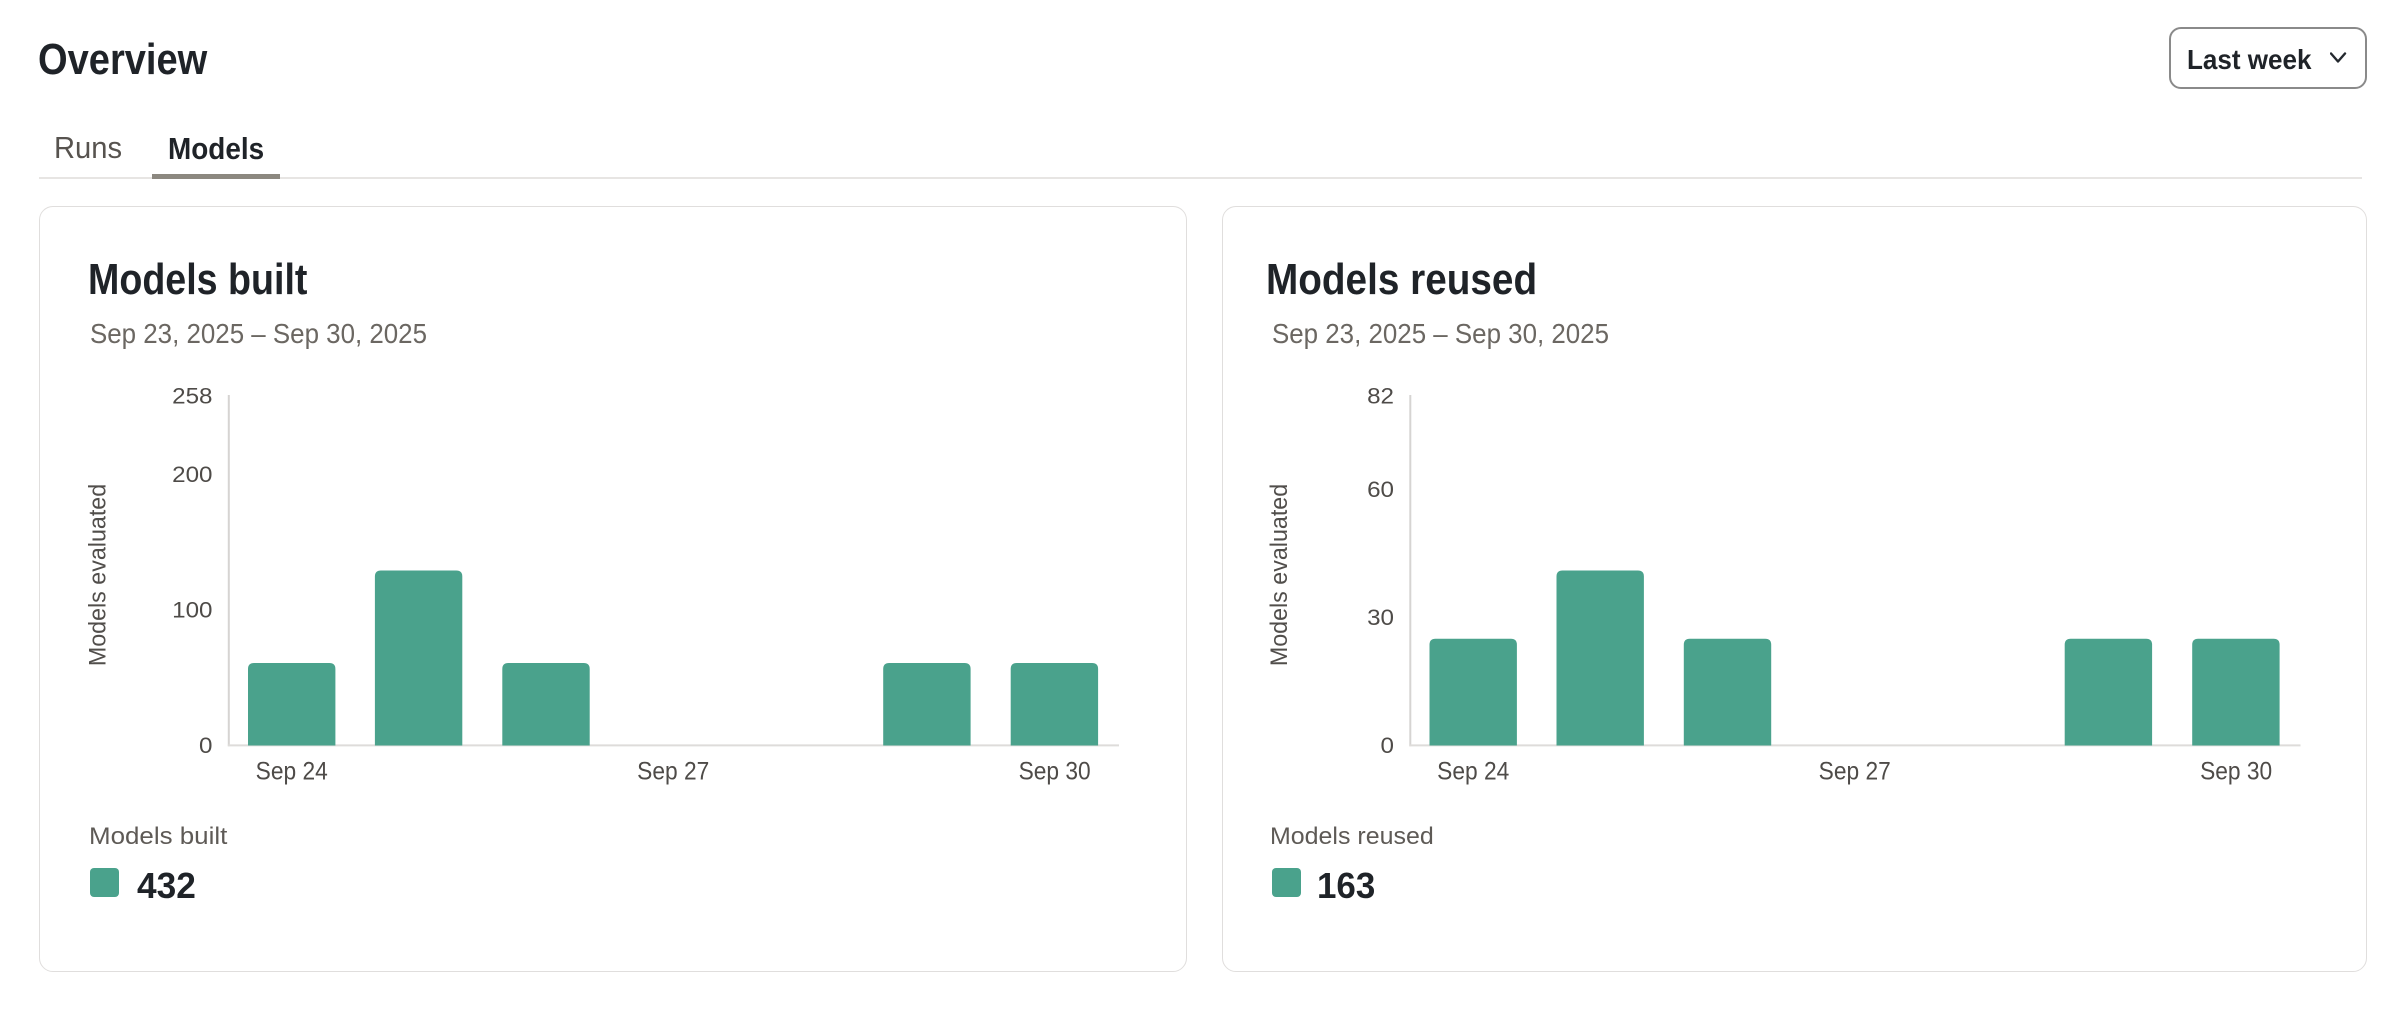 This screenshot has width=2398, height=1024. I want to click on svg-text: 200, so click(192, 474).